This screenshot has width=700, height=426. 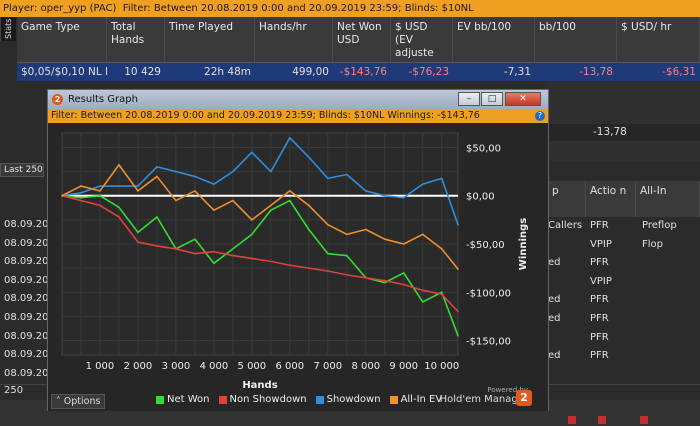 What do you see at coordinates (624, 226) in the screenshot?
I see `table-row: Callers PFR Preflop` at bounding box center [624, 226].